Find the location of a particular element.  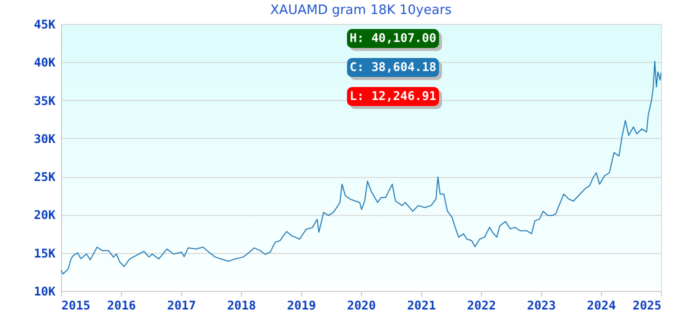

x-tick-label: 2021 is located at coordinates (421, 305).